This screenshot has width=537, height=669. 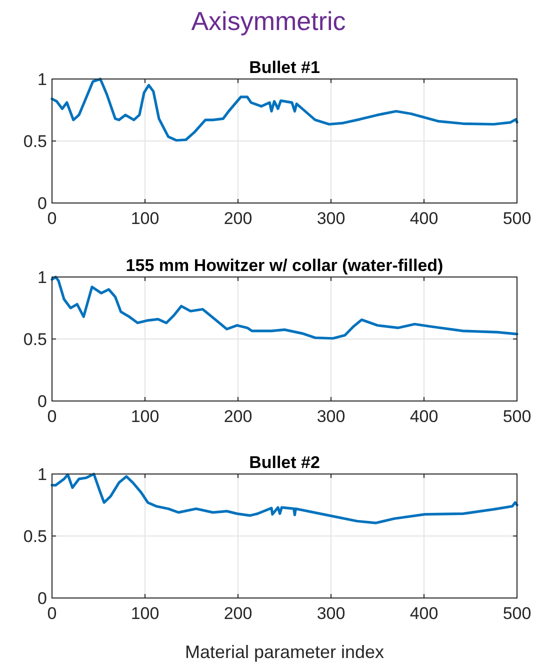 What do you see at coordinates (268, 21) in the screenshot?
I see `text: Axisymmetric` at bounding box center [268, 21].